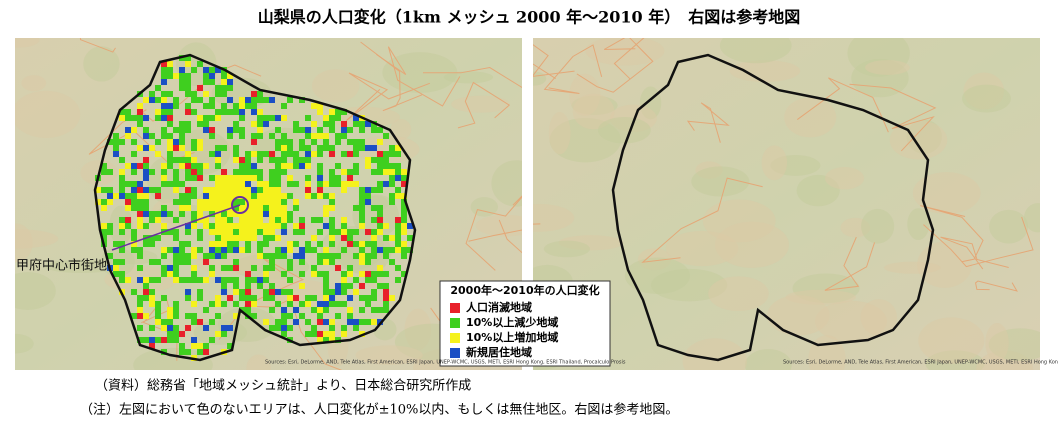  What do you see at coordinates (524, 290) in the screenshot?
I see `legend-title: 2000年～2010年の人口変化` at bounding box center [524, 290].